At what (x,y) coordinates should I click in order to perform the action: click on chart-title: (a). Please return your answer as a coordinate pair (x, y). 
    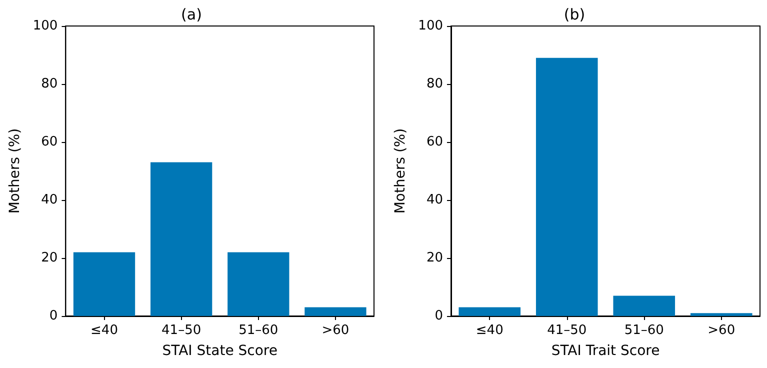
    Looking at the image, I should click on (191, 15).